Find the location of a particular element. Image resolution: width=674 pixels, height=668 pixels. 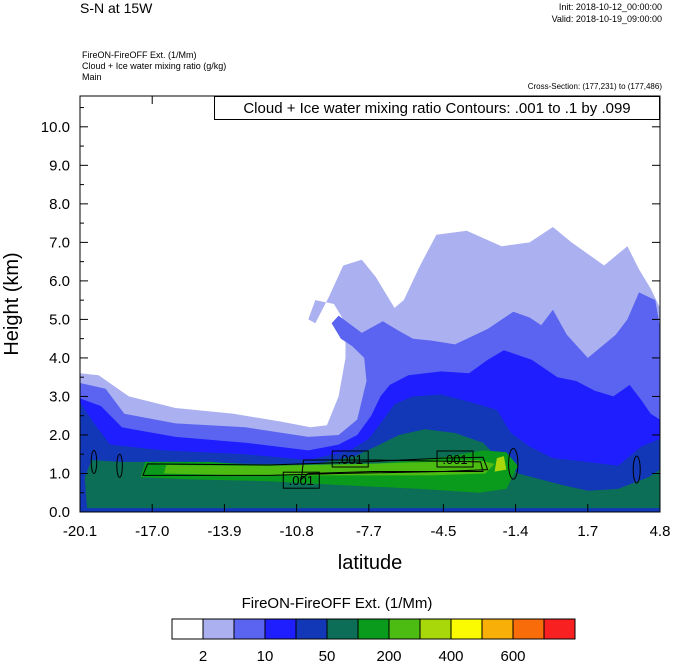

colorbar-tick-label: 200 is located at coordinates (388, 656).